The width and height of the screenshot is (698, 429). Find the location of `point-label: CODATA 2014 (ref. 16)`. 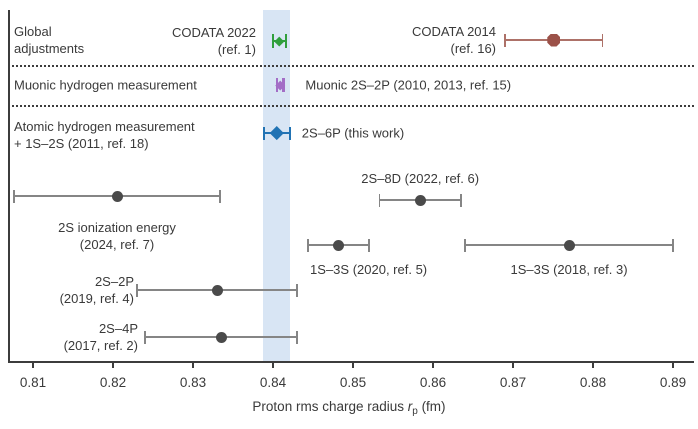

point-label: CODATA 2014 (ref. 16) is located at coordinates (453, 40).